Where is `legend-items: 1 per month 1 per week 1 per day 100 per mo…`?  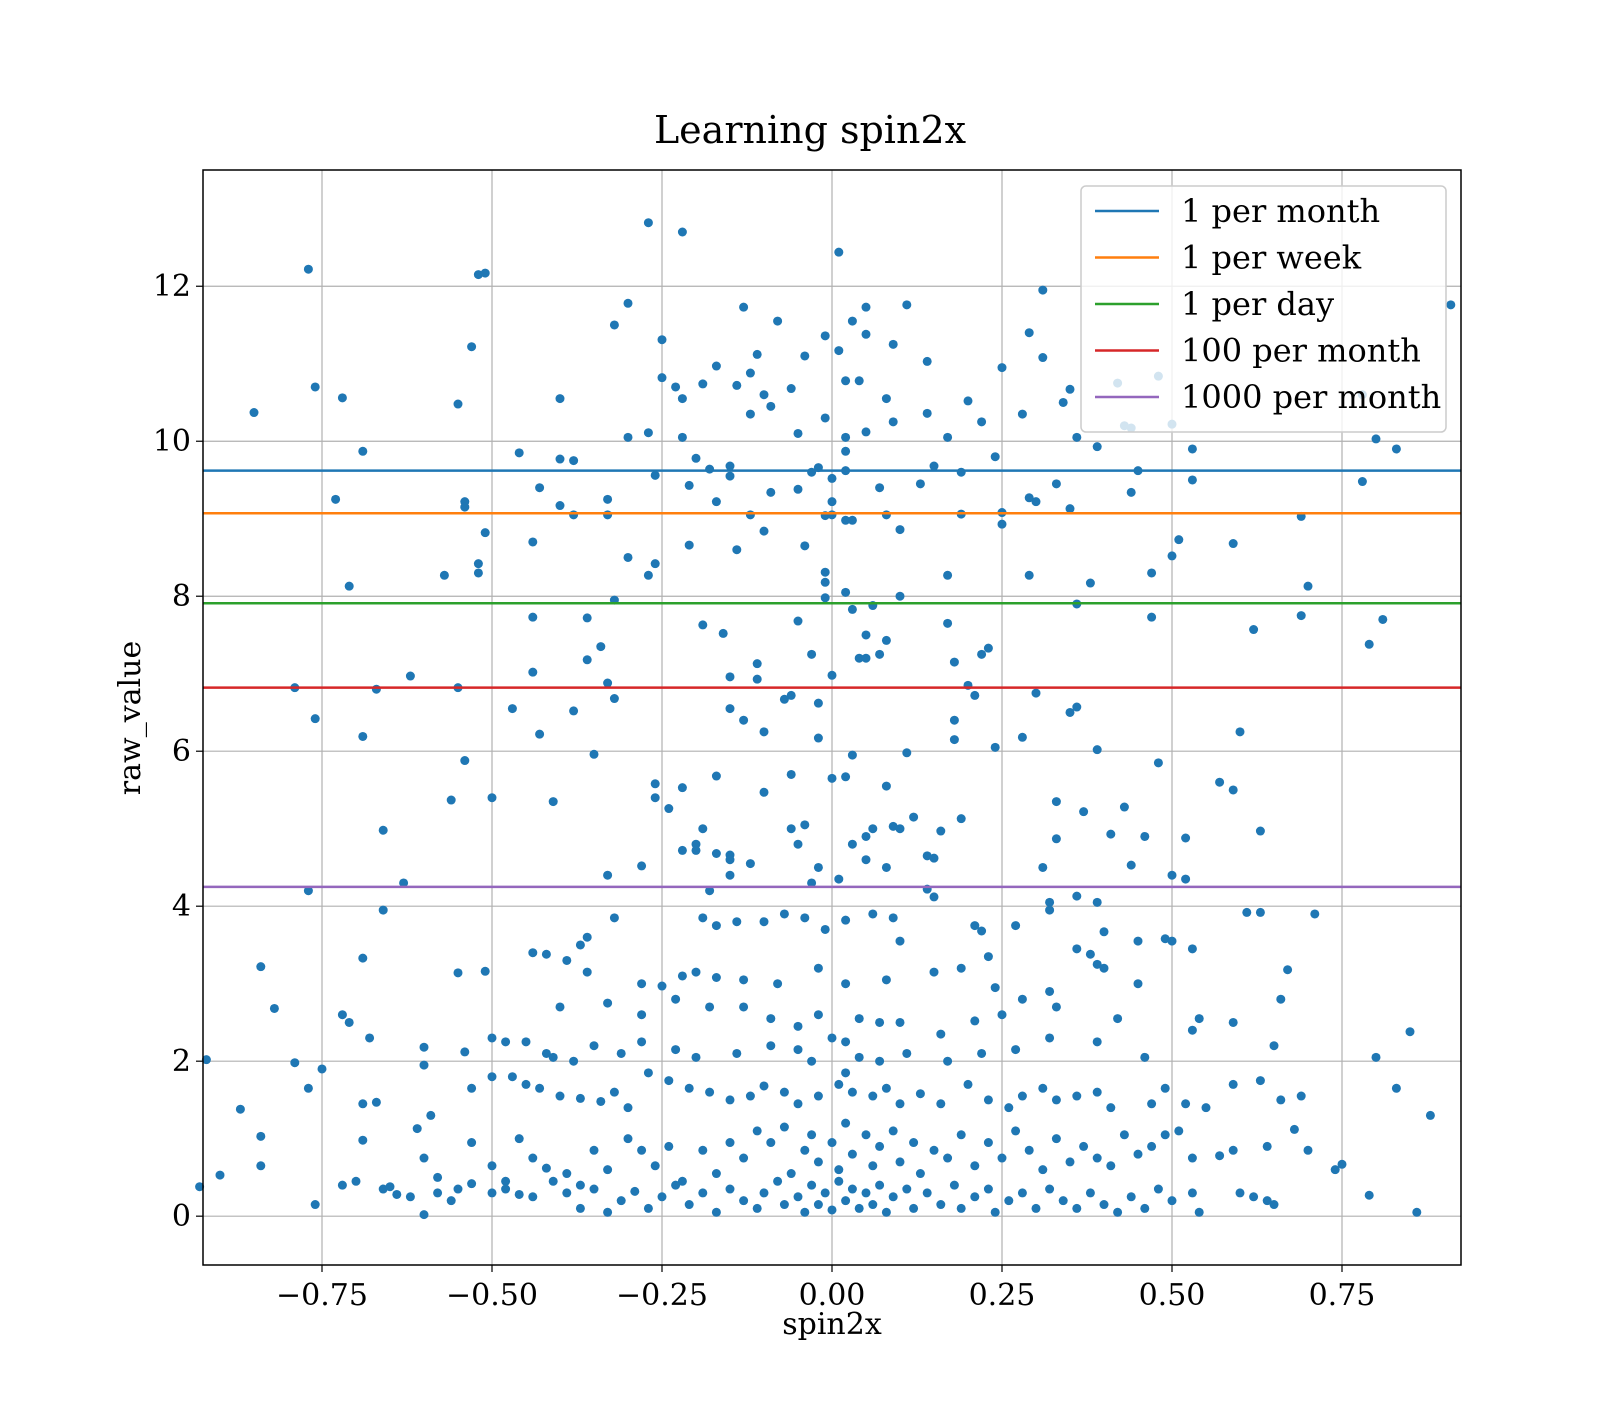 legend-items: 1 per month 1 per week 1 per day 100 per mo… is located at coordinates (1268, 304).